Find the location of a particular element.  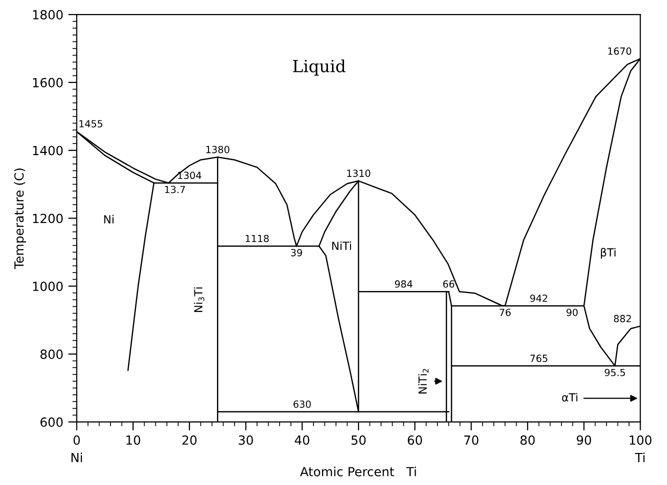

annotation: 76 is located at coordinates (505, 312).